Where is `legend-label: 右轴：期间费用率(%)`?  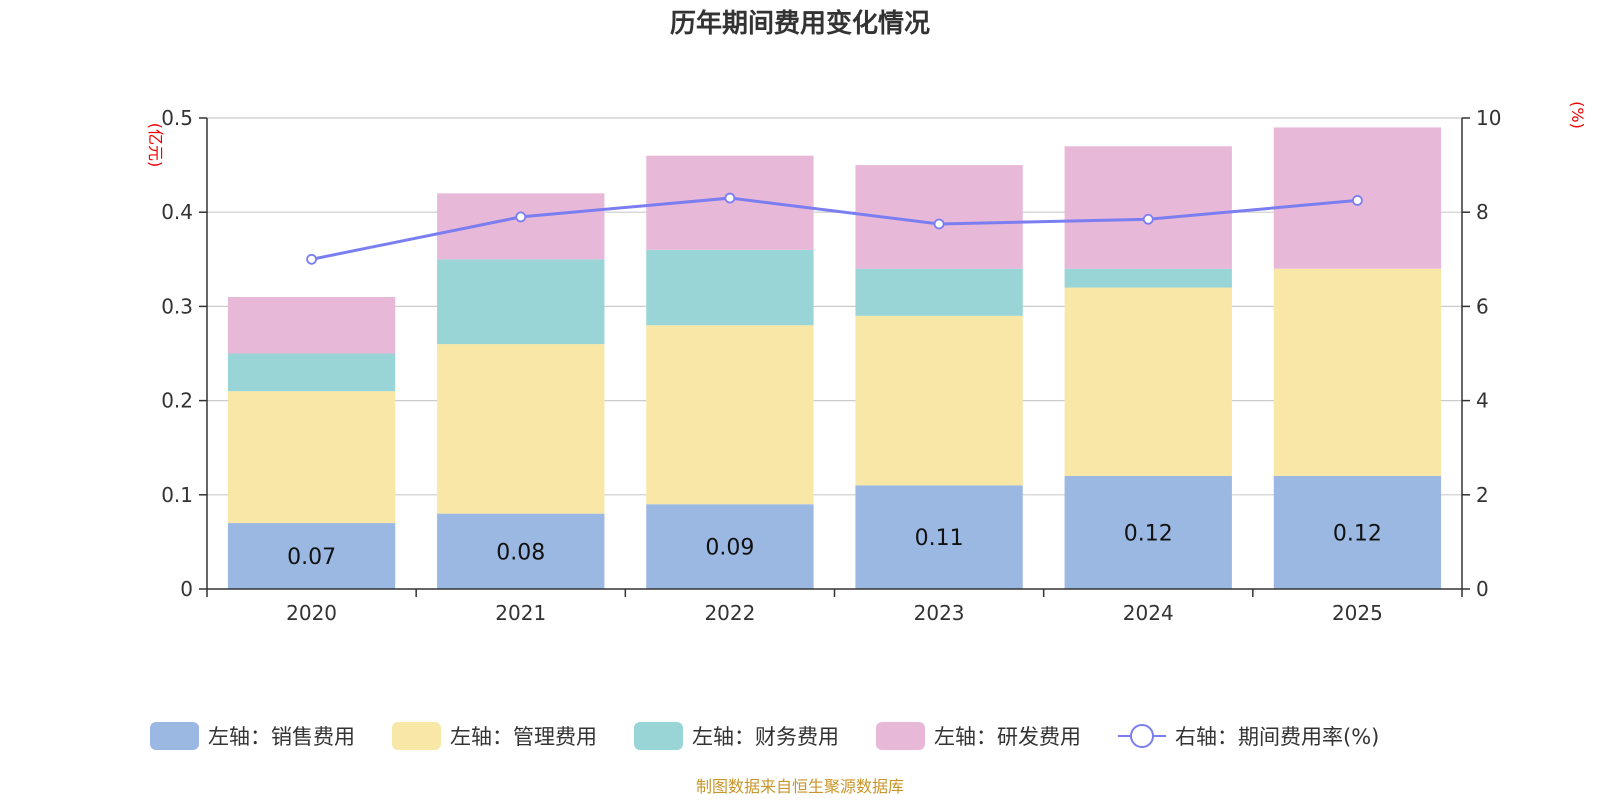
legend-label: 右轴：期间费用率(%) is located at coordinates (1277, 737).